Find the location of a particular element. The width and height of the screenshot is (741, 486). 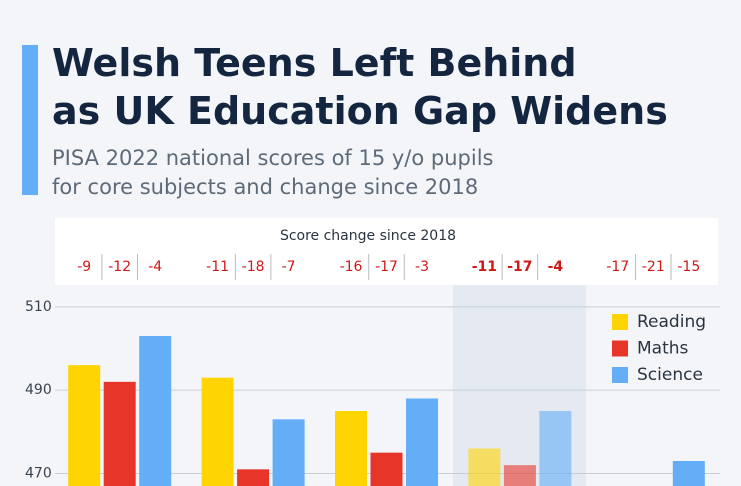

change-label: -9 is located at coordinates (84, 267).